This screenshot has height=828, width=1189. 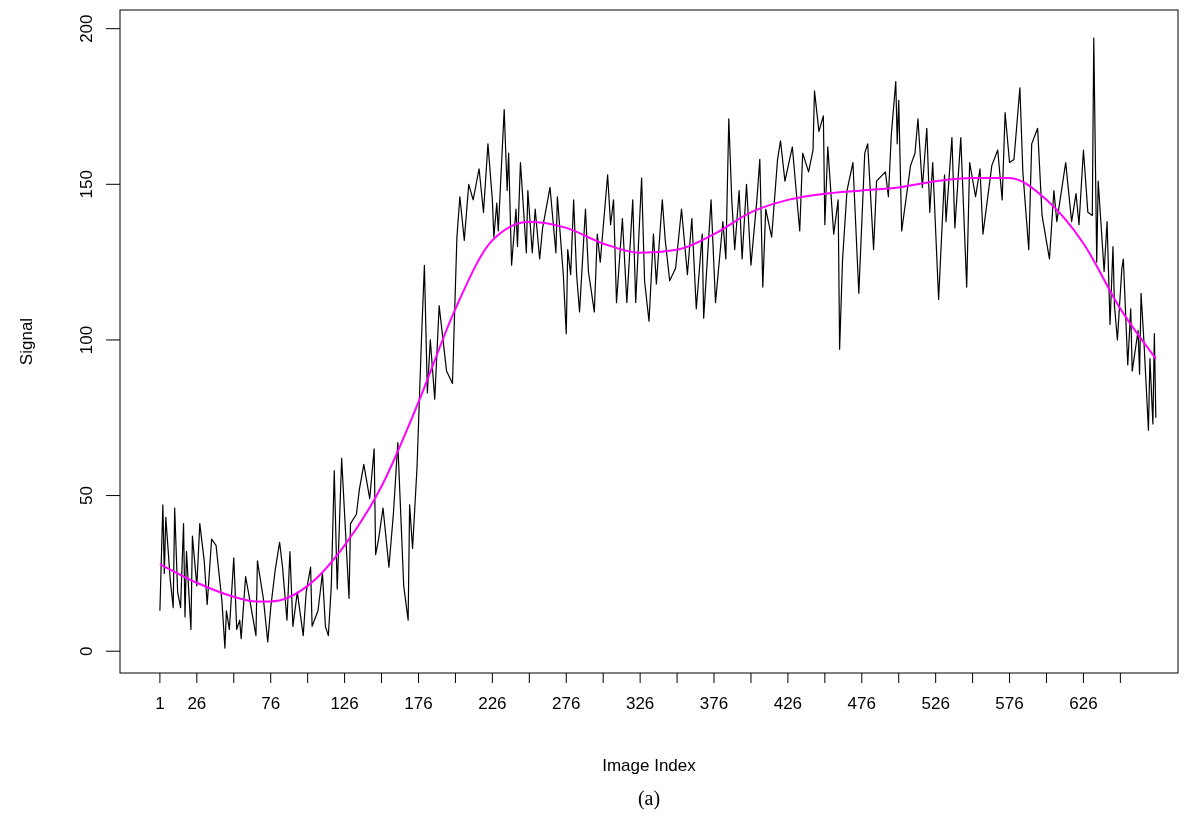 I want to click on x-tick-label: 426, so click(x=788, y=703).